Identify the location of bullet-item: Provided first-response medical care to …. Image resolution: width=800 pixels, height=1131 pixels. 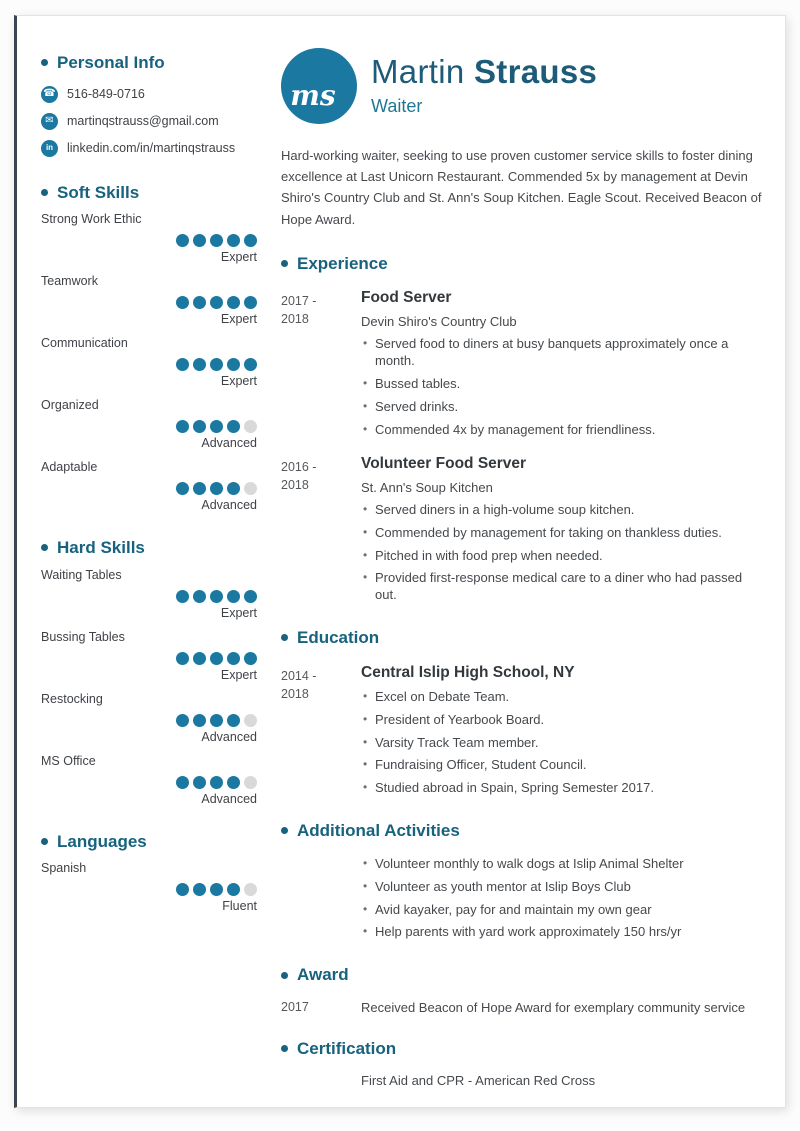
(562, 587).